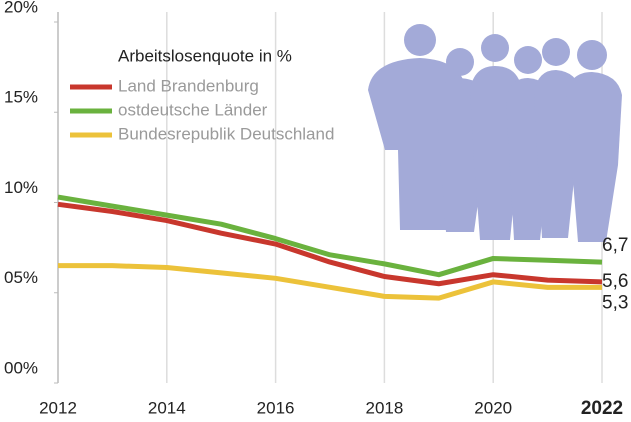 Image resolution: width=631 pixels, height=422 pixels. I want to click on legend-label: Bundesrepublik Deutschland, so click(226, 133).